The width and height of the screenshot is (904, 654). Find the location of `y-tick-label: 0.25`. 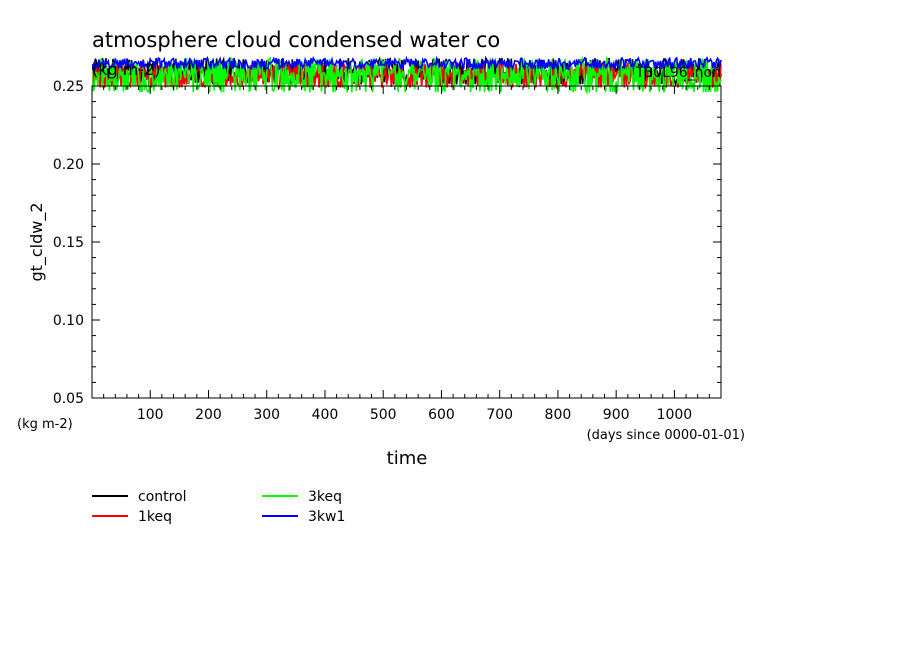

y-tick-label: 0.25 is located at coordinates (68, 87).